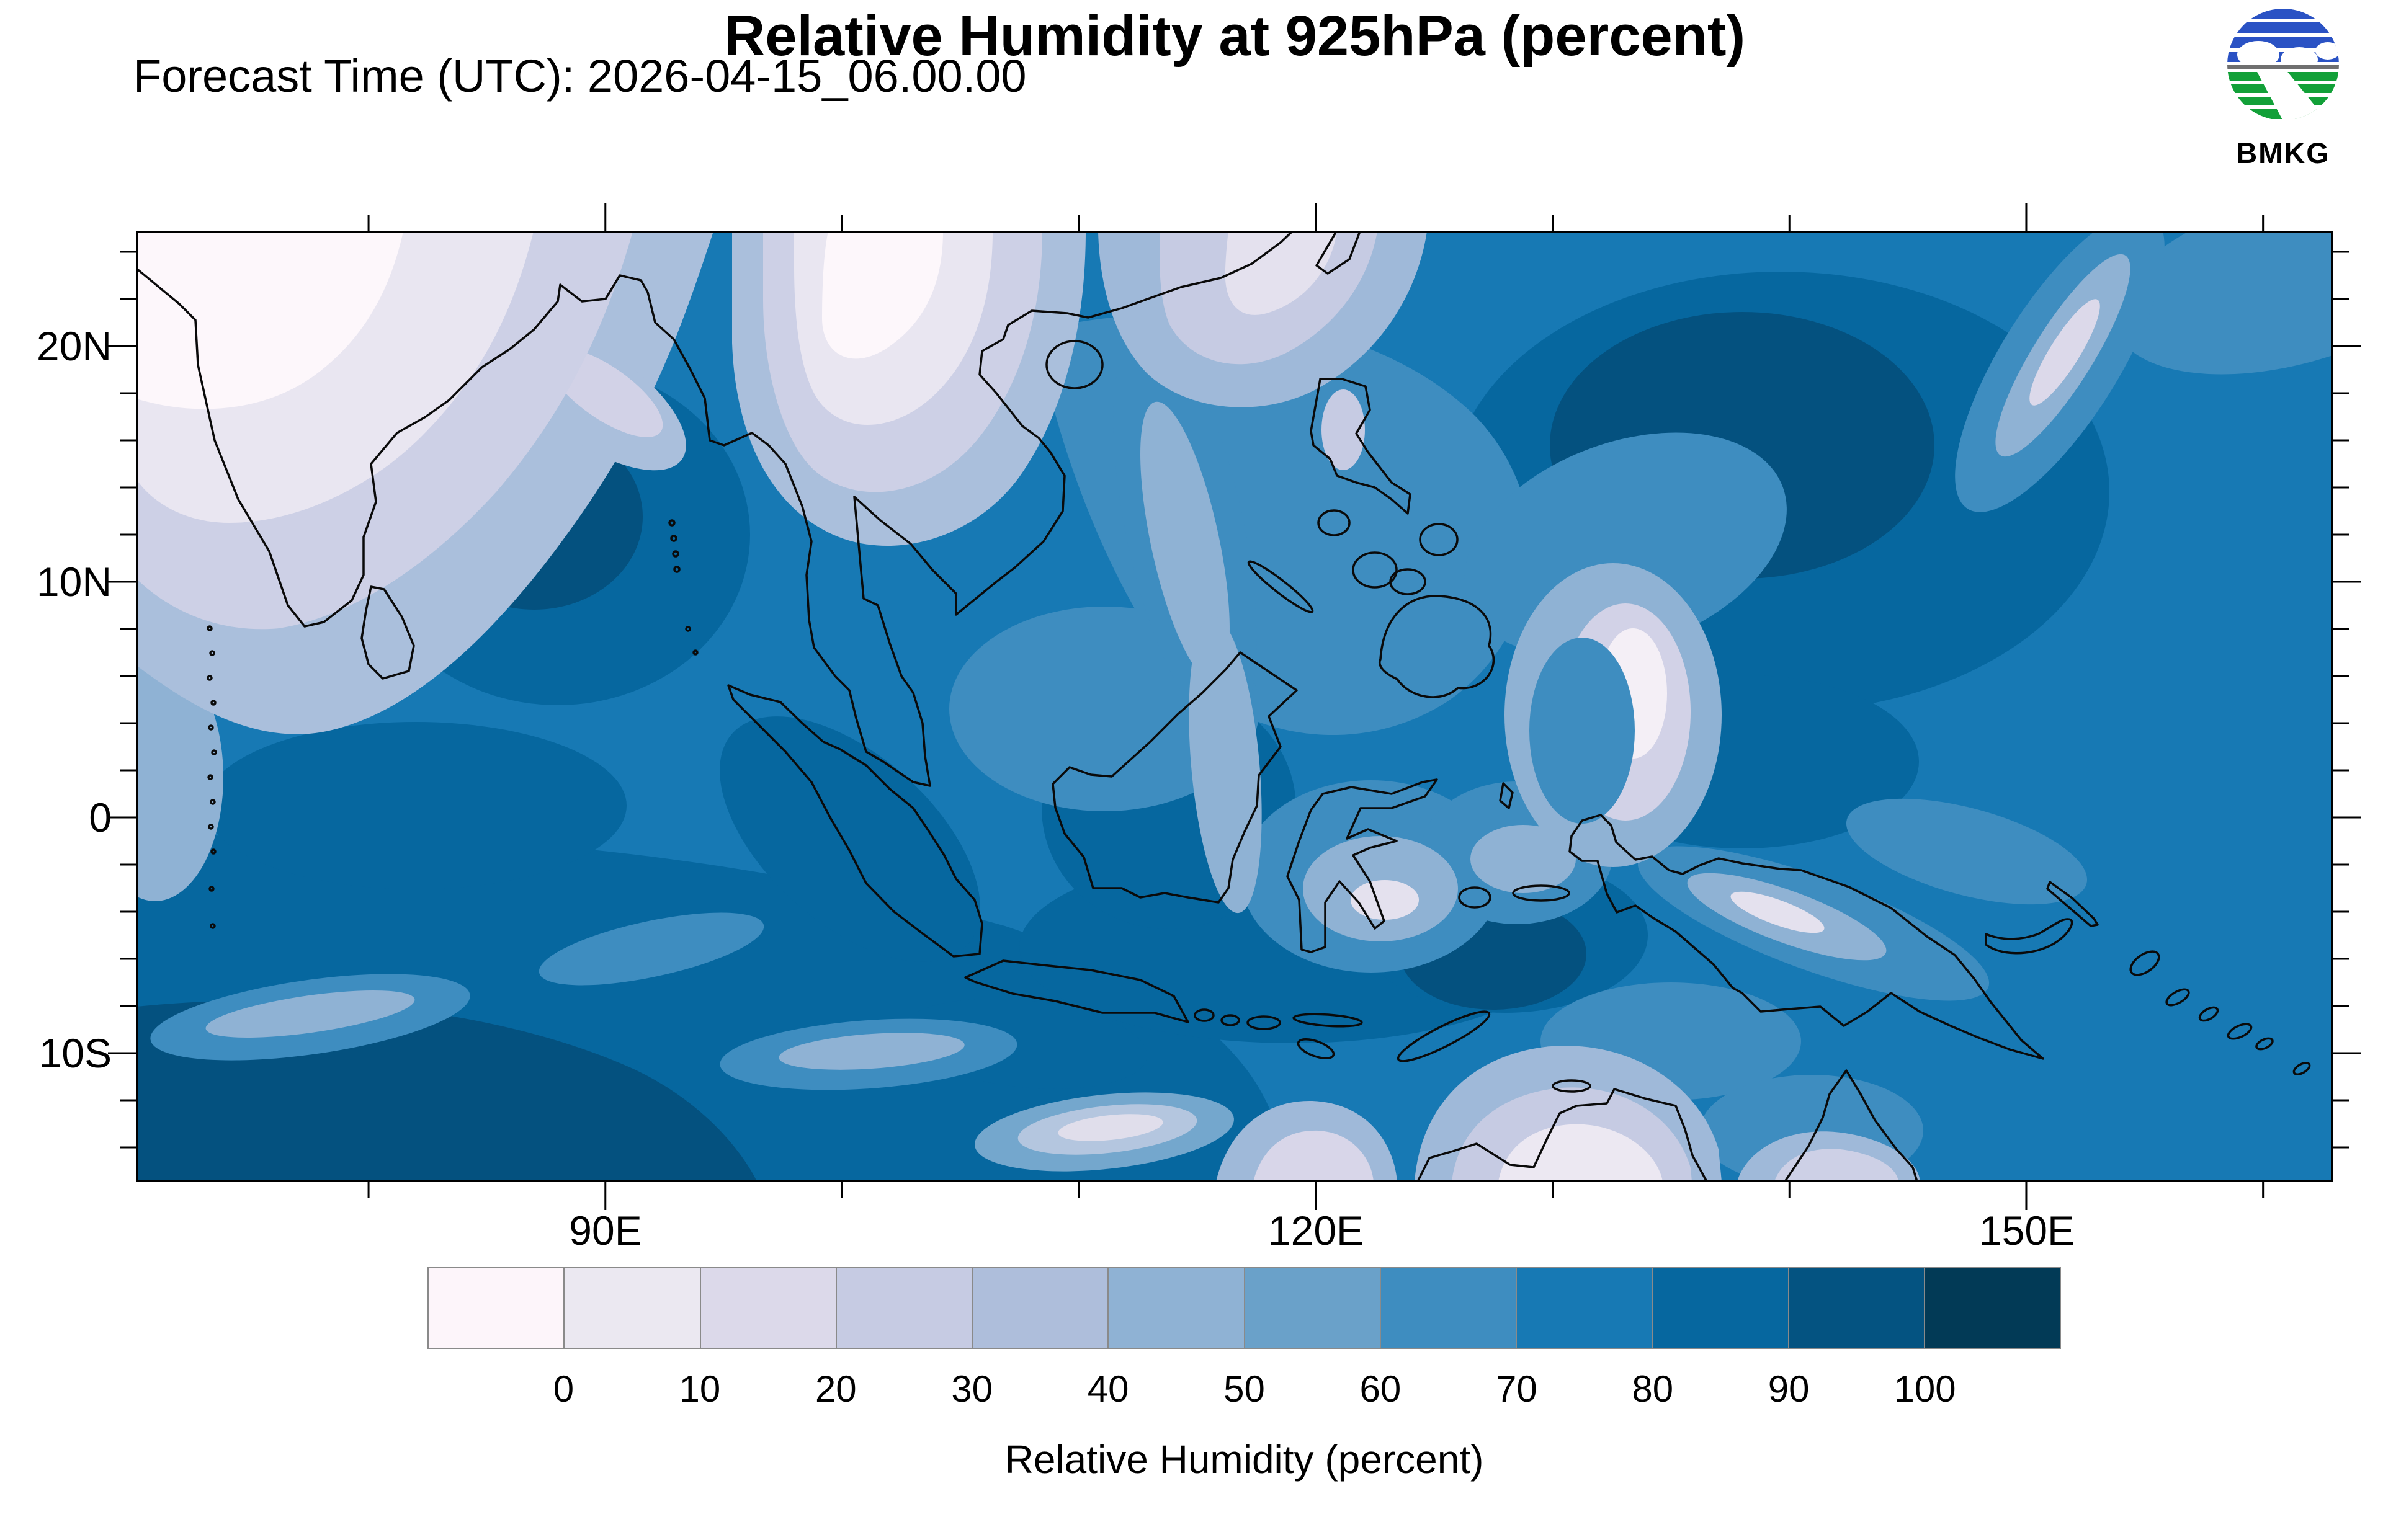  I want to click on colorbar-cells, so click(1244, 1308).